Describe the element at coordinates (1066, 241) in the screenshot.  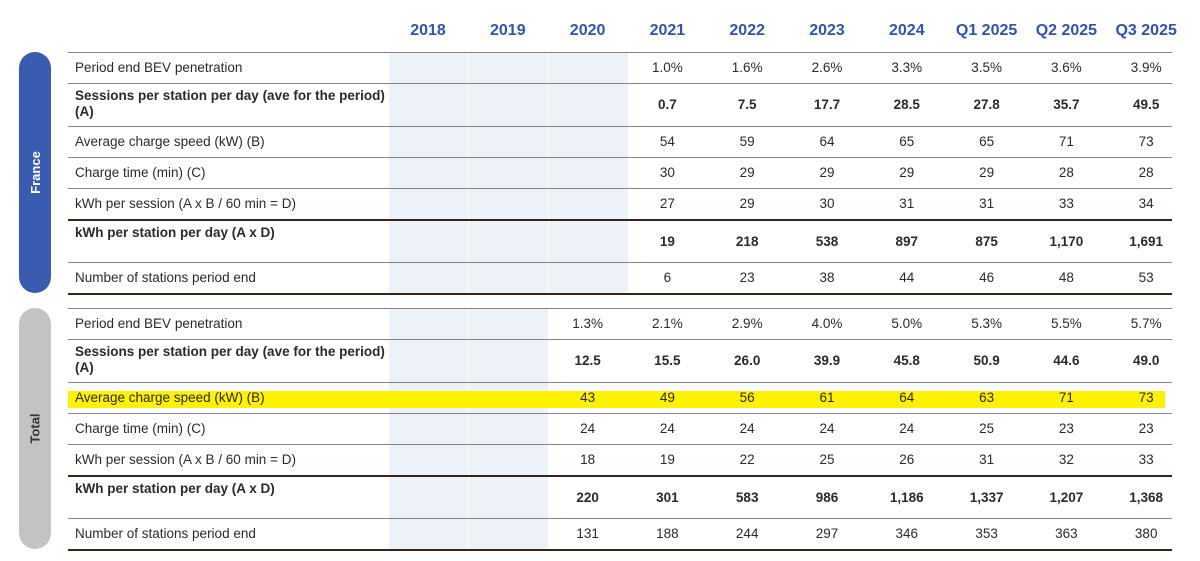
I see `cell-value: 1,170` at that location.